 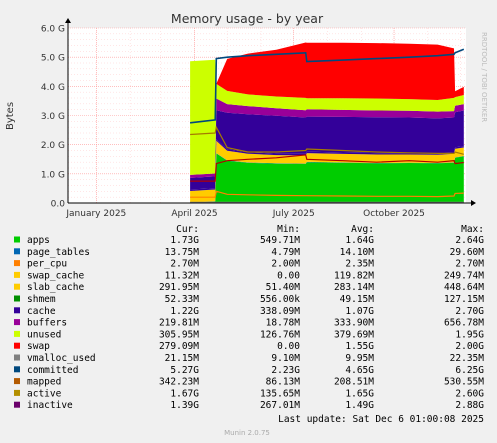 What do you see at coordinates (95, 214) in the screenshot?
I see `x-tick-label: January 2025` at bounding box center [95, 214].